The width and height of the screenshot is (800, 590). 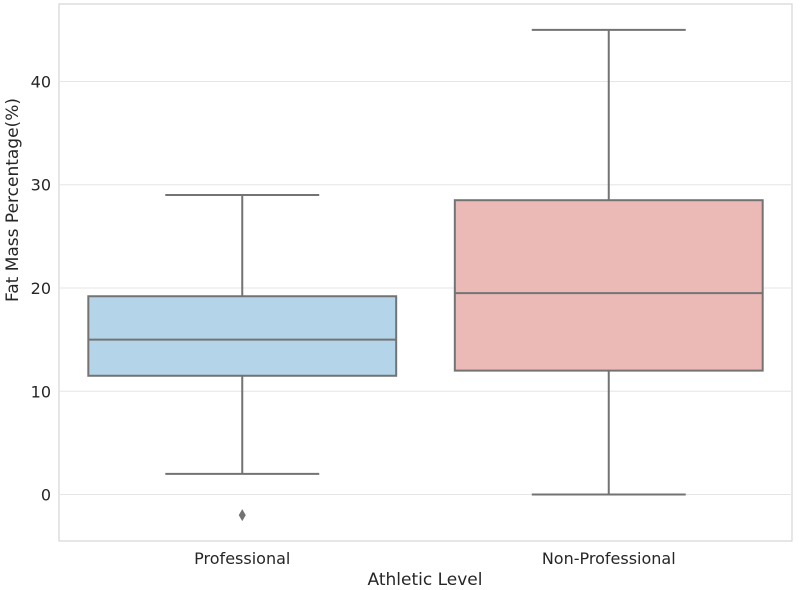 What do you see at coordinates (434, 558) in the screenshot?
I see `x-tick-labels: Professional Non-Professional` at bounding box center [434, 558].